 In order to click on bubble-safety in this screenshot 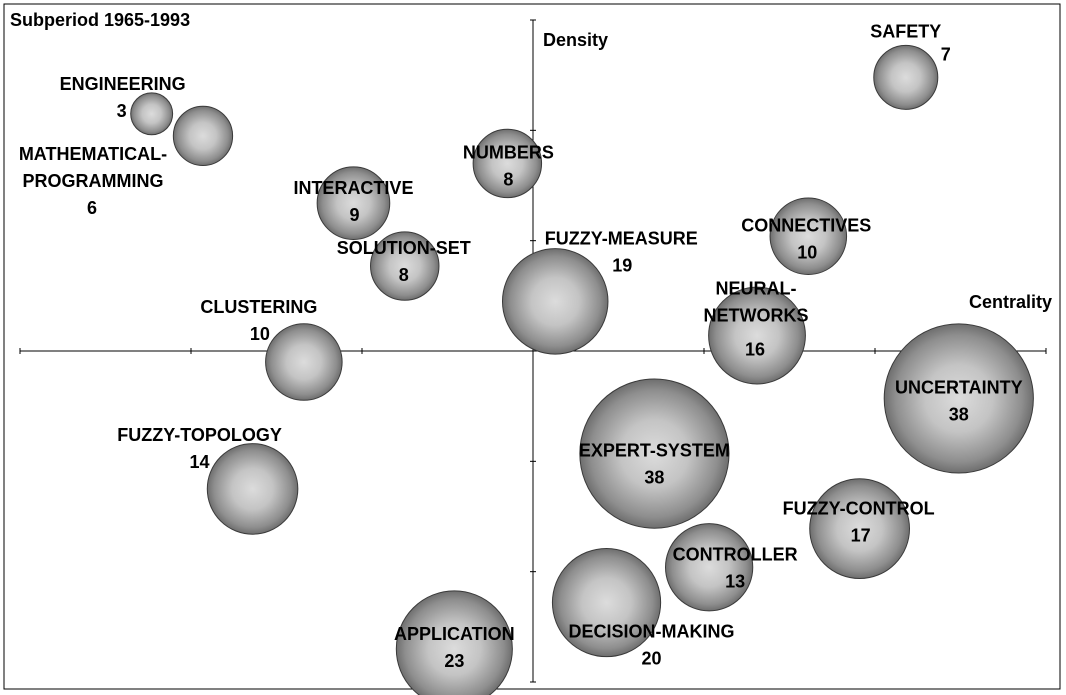, I will do `click(906, 77)`.